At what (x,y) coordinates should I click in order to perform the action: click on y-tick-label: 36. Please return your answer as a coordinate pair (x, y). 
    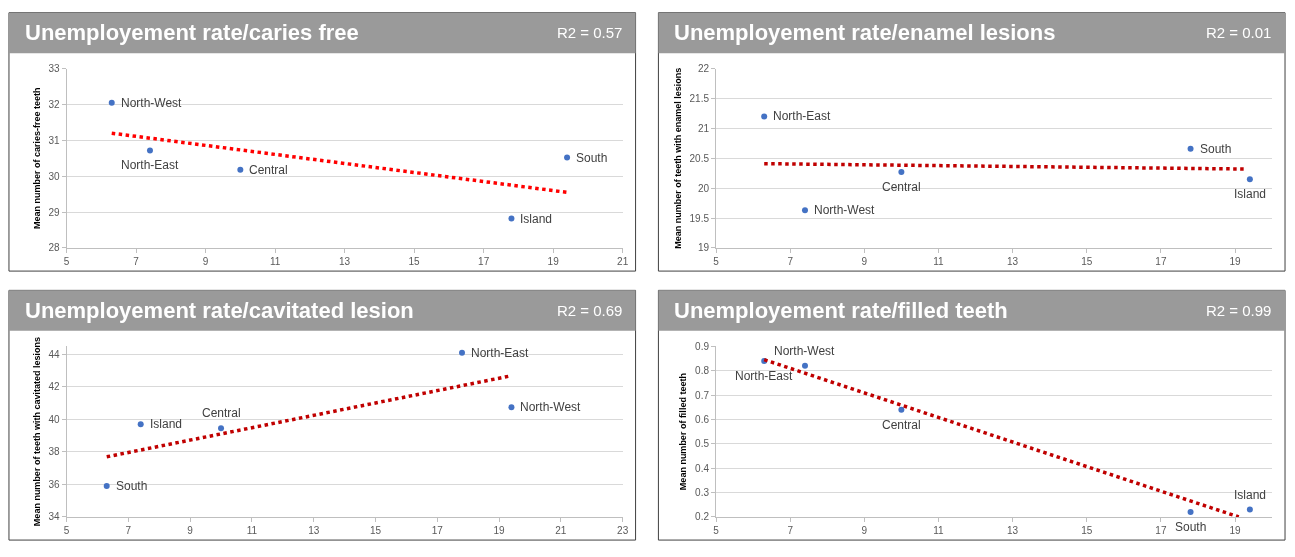
    Looking at the image, I should click on (54, 484).